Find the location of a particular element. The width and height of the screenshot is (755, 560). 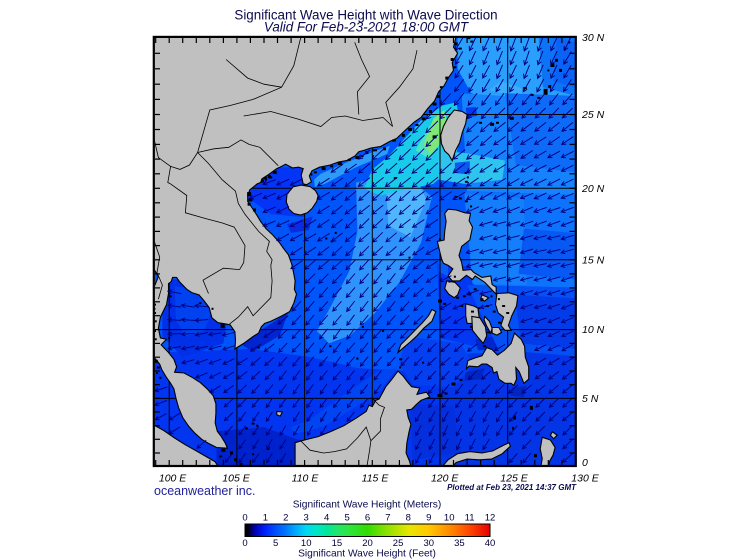

svg-text: 110 E is located at coordinates (306, 479).